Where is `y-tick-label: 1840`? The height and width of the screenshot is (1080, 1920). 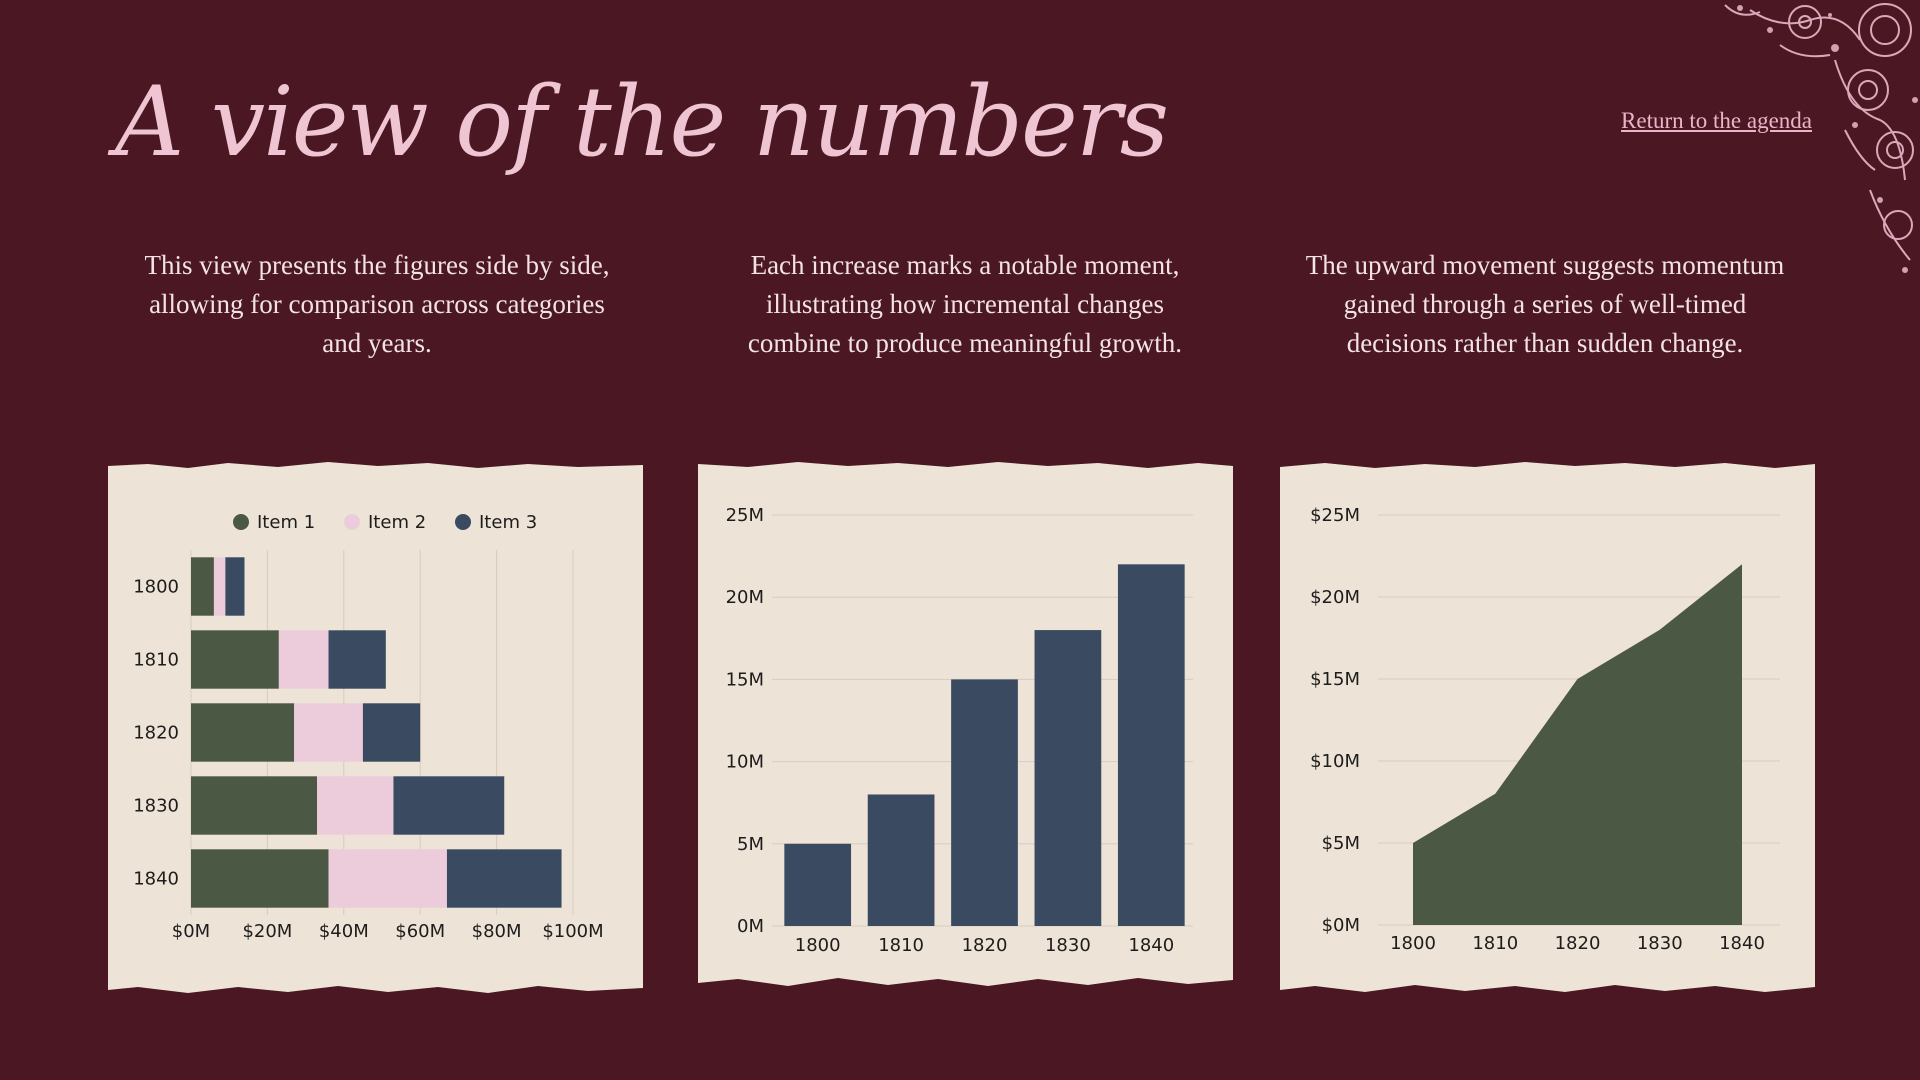 y-tick-label: 1840 is located at coordinates (156, 879).